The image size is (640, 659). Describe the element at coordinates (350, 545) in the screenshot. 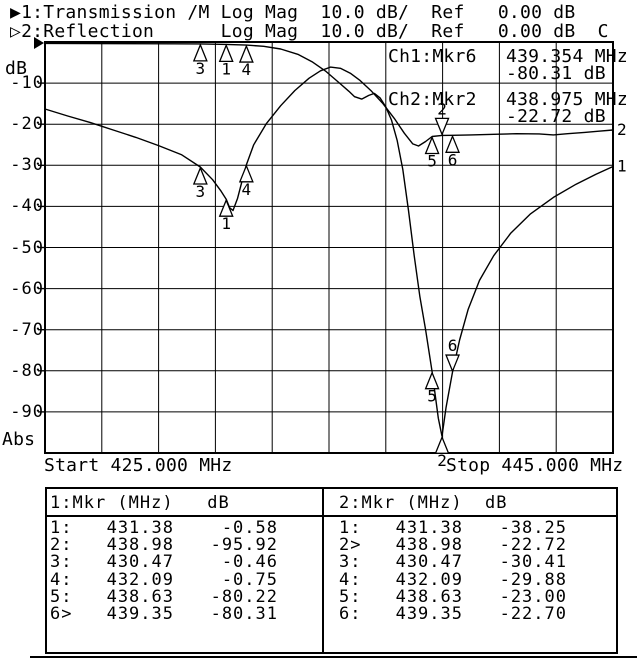

I see `marker-index: 2>` at that location.